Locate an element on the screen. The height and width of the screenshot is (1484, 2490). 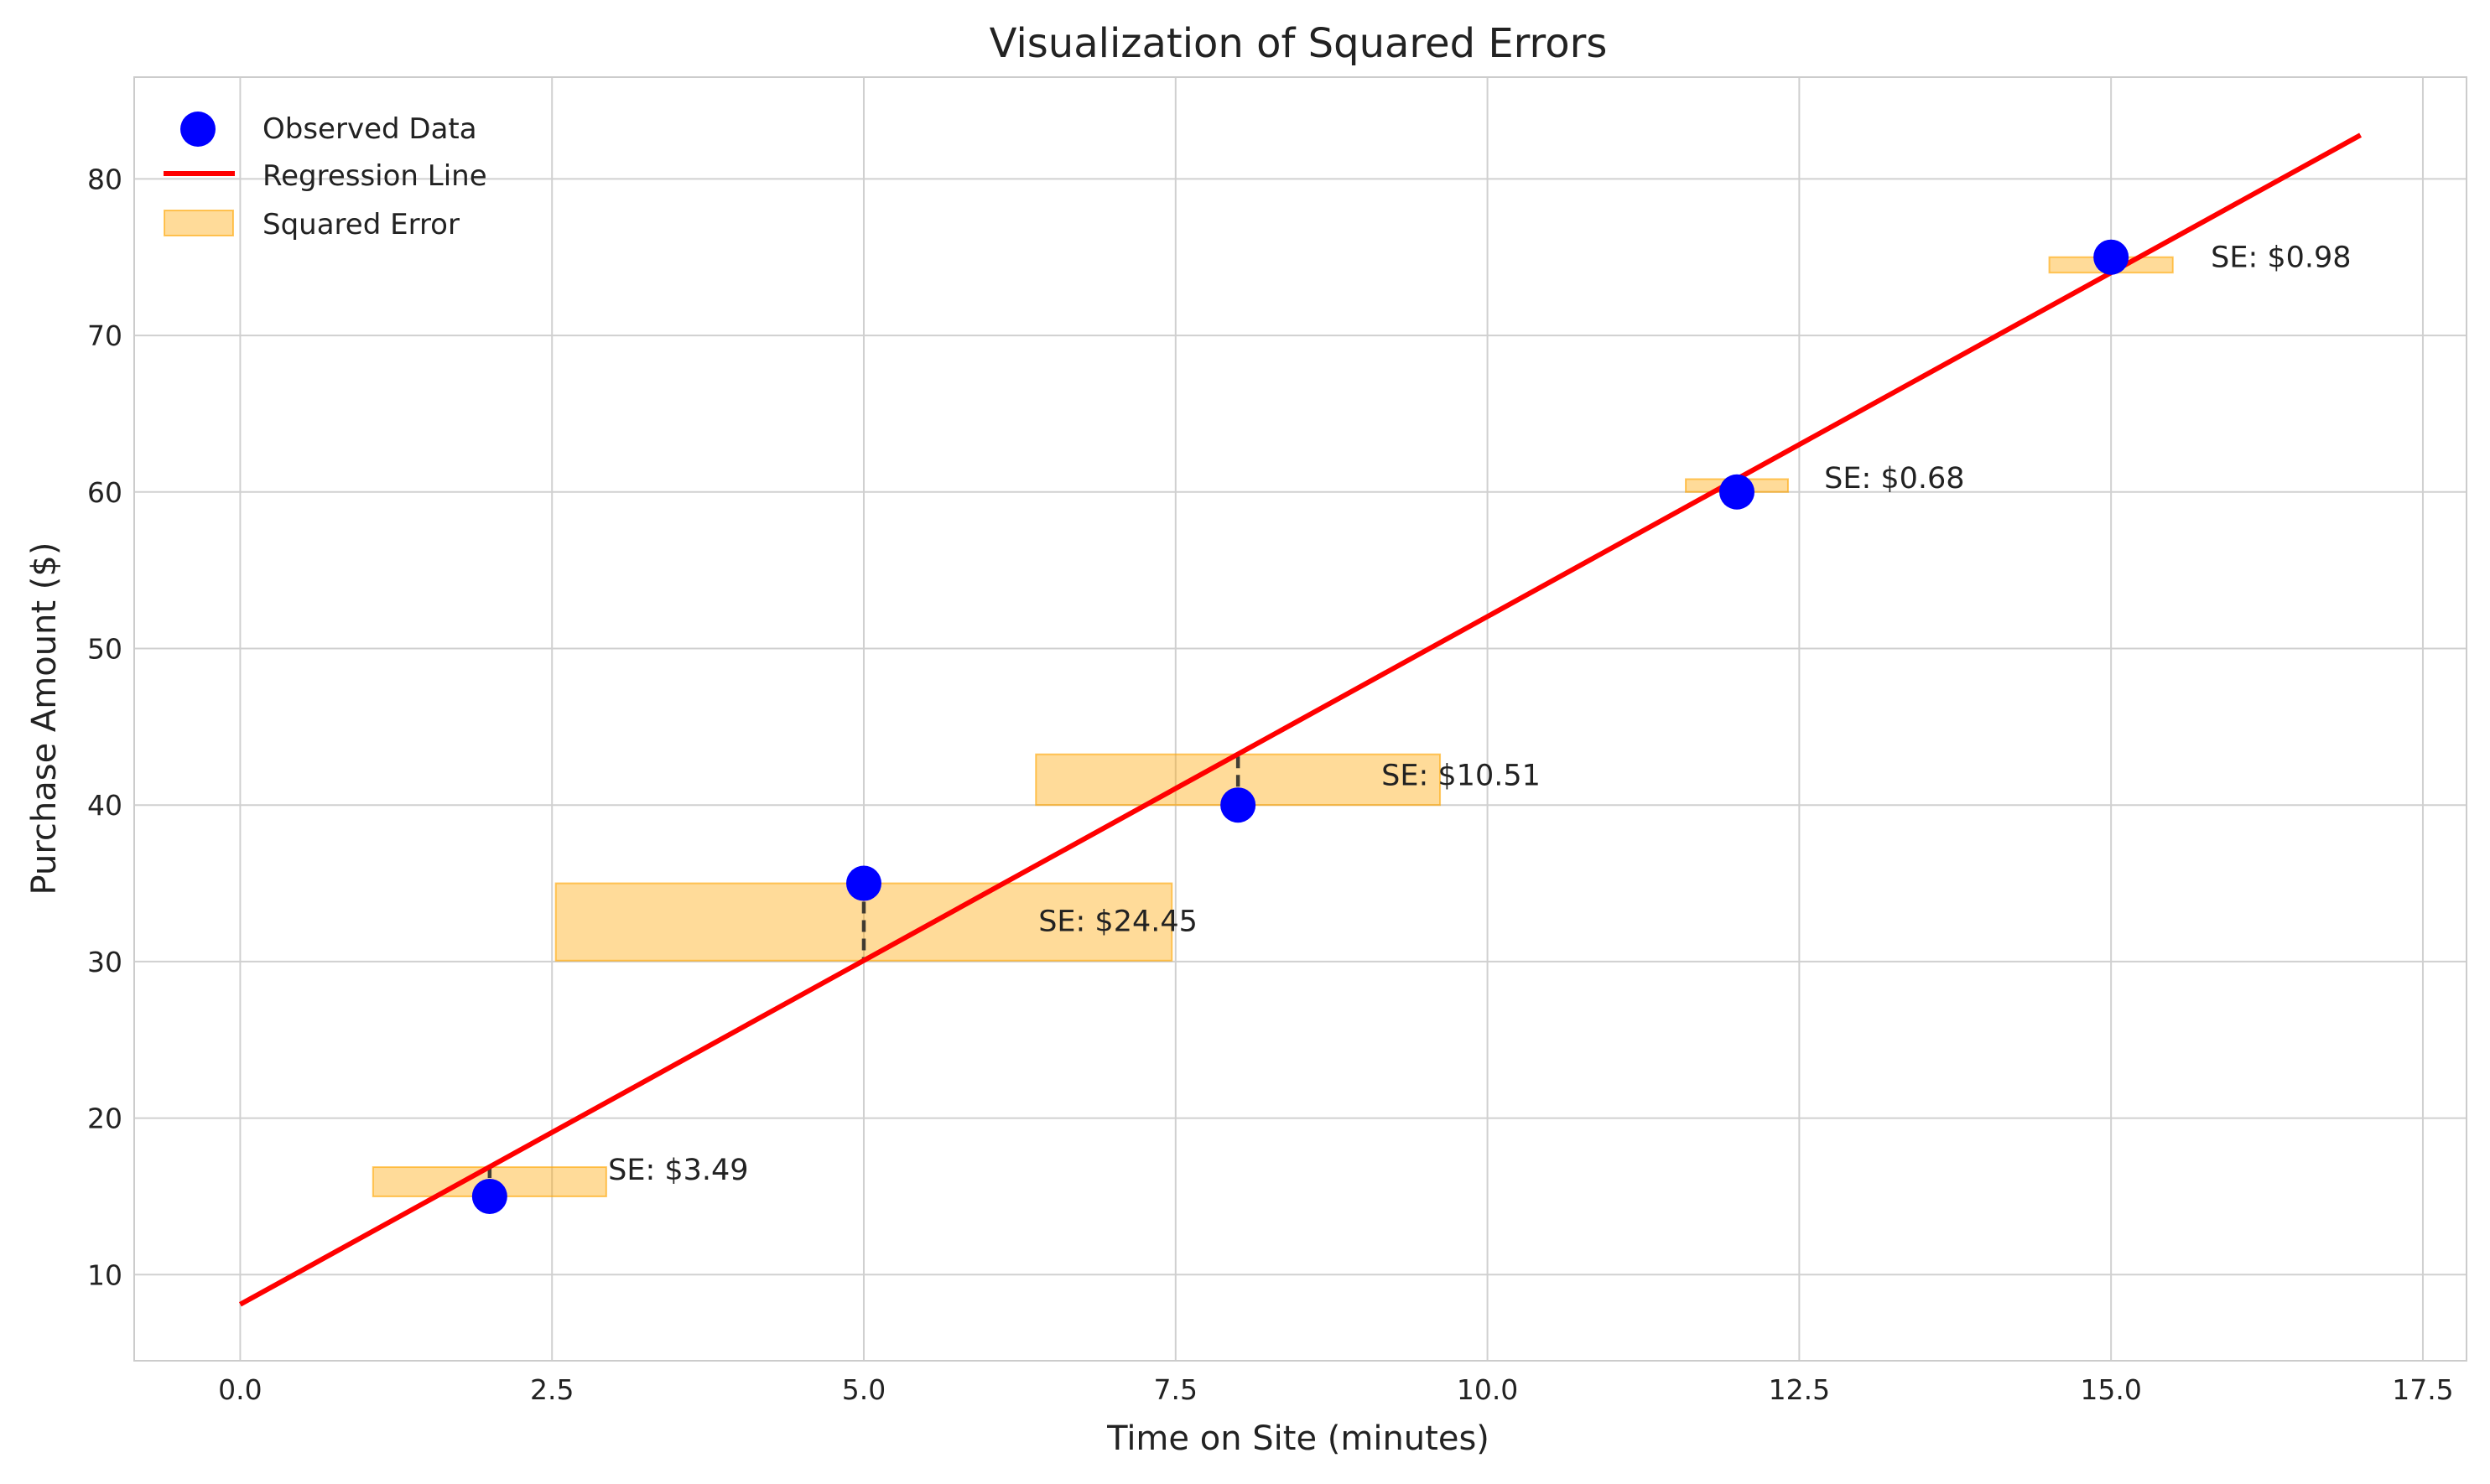
squared-error-label: SE: $24.45 is located at coordinates (1118, 921).